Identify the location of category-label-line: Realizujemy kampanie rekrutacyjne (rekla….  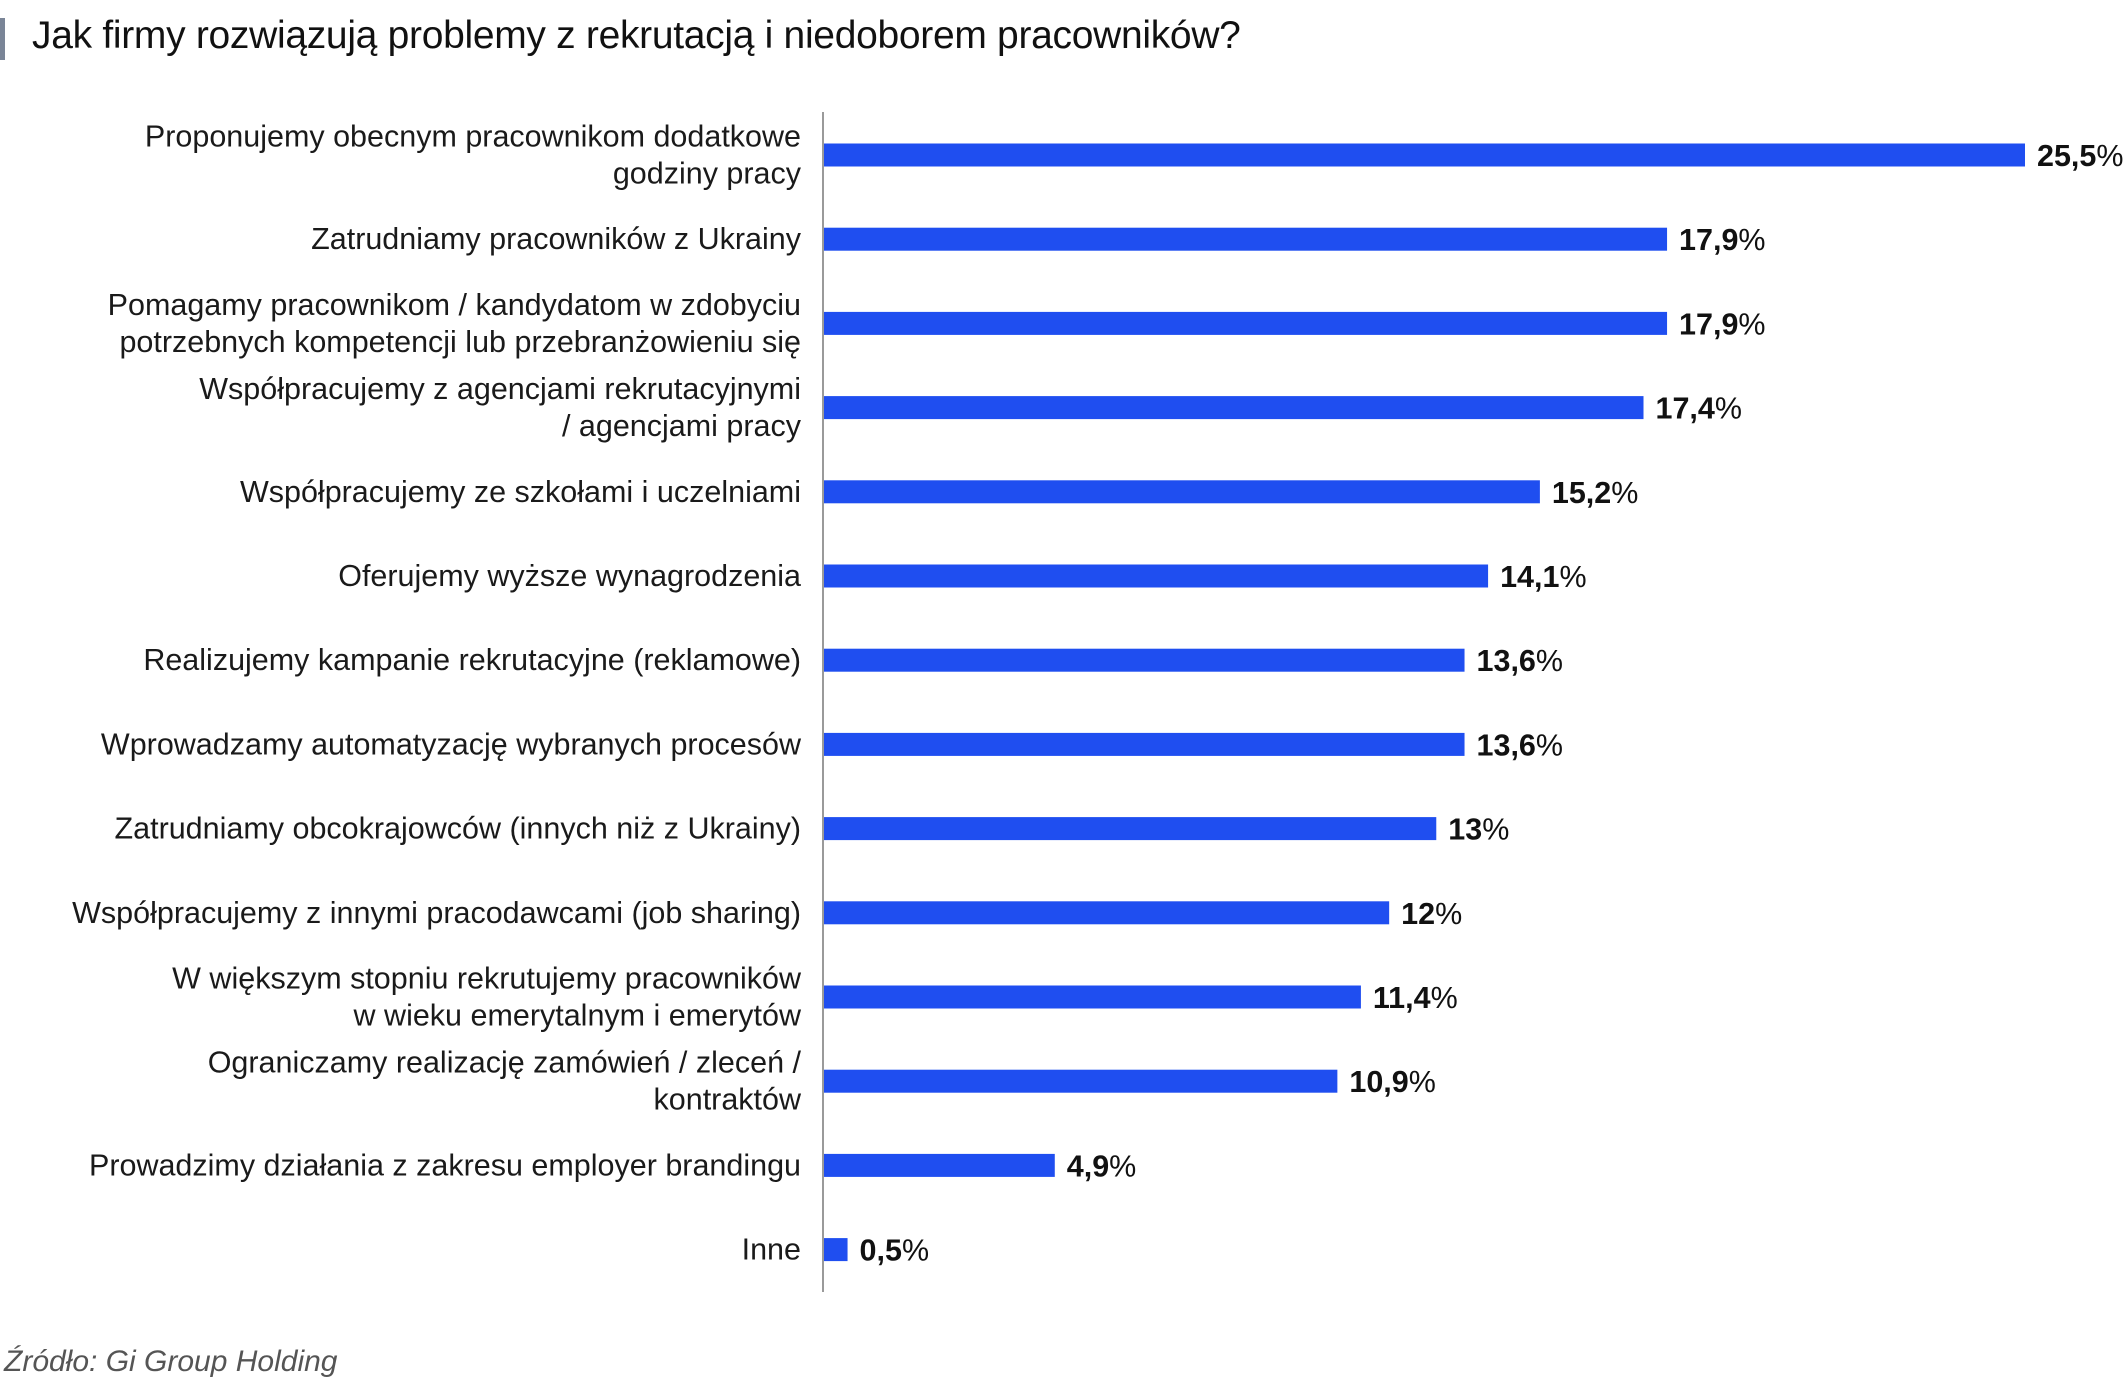
(472, 660).